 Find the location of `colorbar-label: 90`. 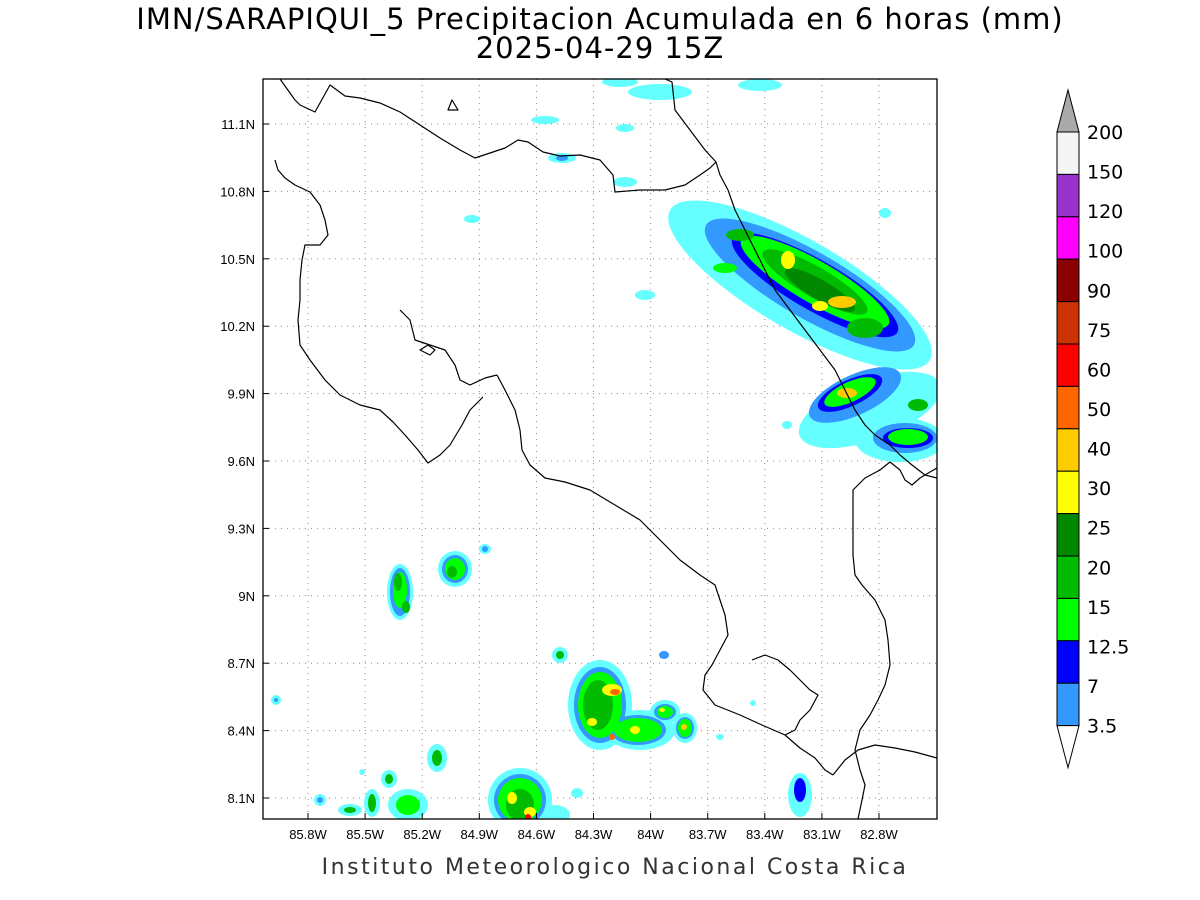

colorbar-label: 90 is located at coordinates (1099, 291).